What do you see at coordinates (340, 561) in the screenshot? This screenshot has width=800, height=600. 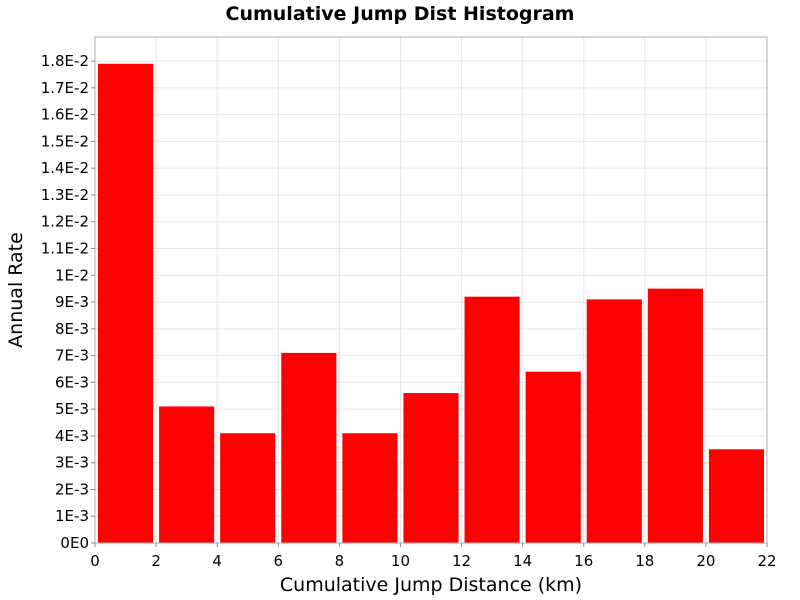 I see `x-tick-label: 8` at bounding box center [340, 561].